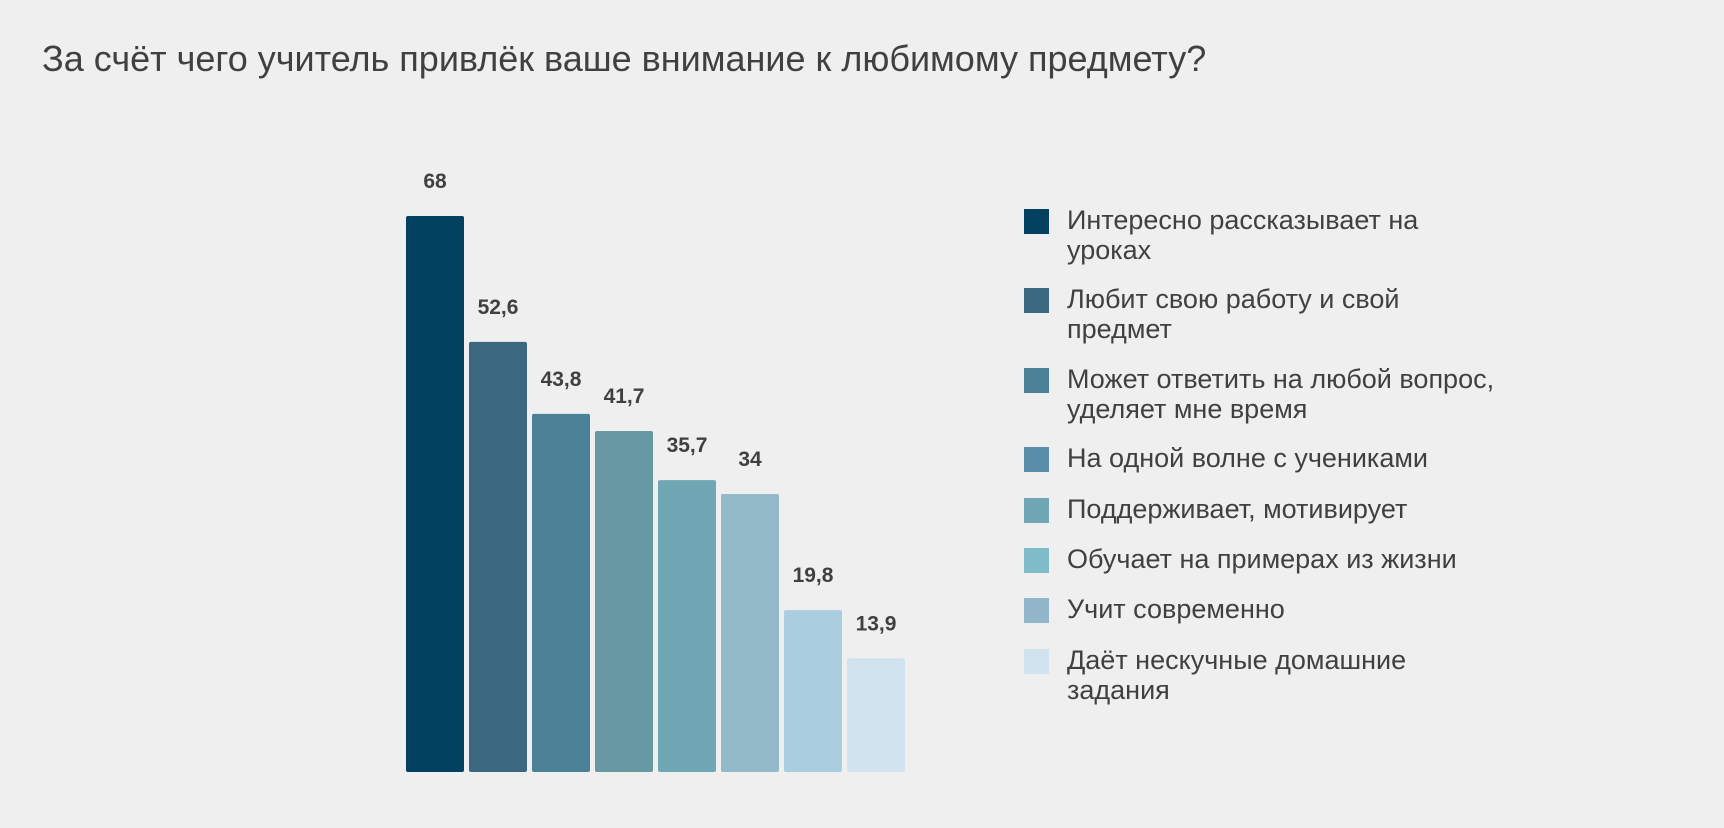 This screenshot has width=1724, height=828. Describe the element at coordinates (687, 445) in the screenshot. I see `value-label-5: 35,7` at that location.